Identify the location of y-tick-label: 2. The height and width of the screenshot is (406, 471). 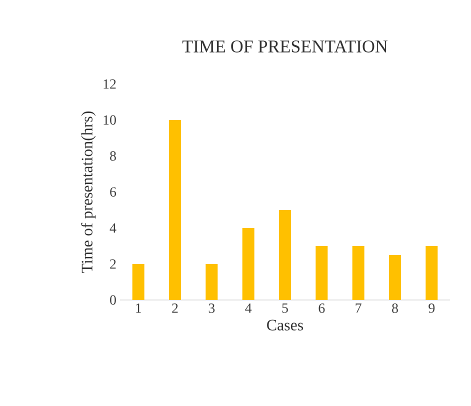
(113, 264).